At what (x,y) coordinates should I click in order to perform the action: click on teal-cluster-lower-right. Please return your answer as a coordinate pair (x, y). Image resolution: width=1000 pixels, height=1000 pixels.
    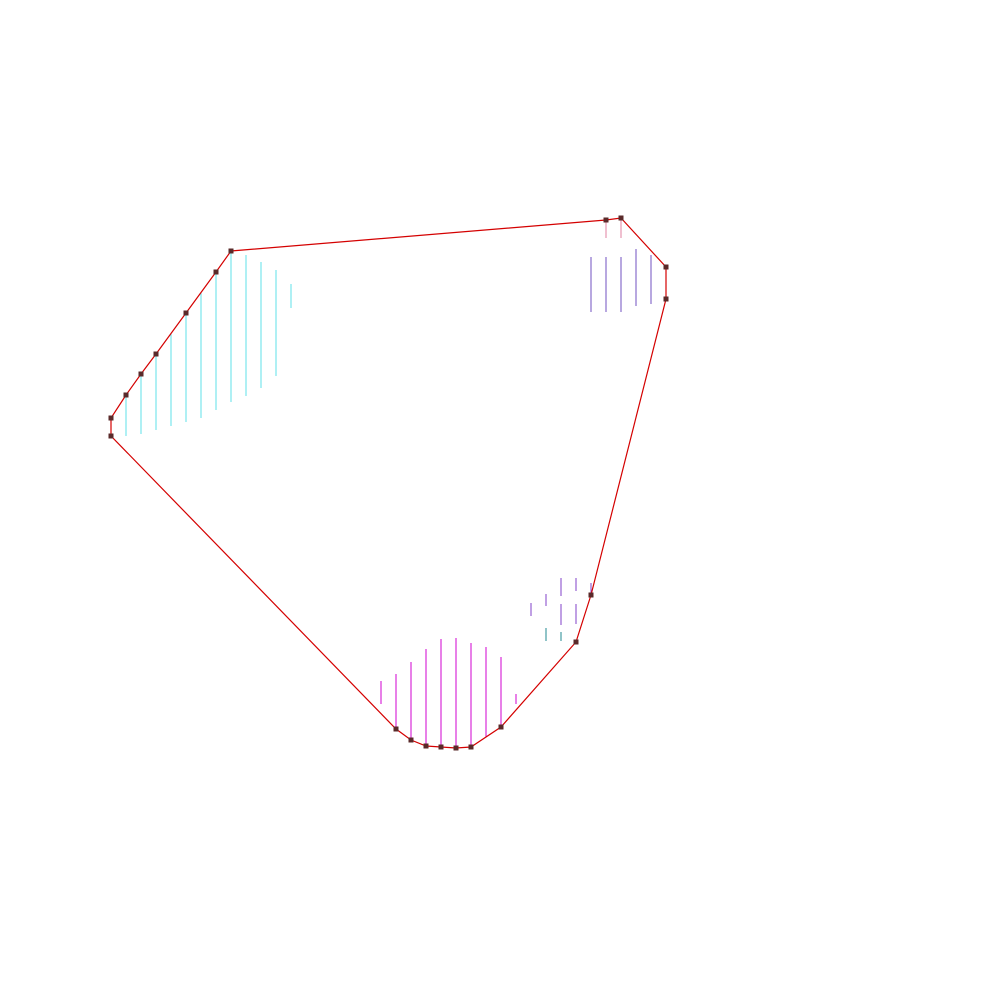
    Looking at the image, I should click on (553, 634).